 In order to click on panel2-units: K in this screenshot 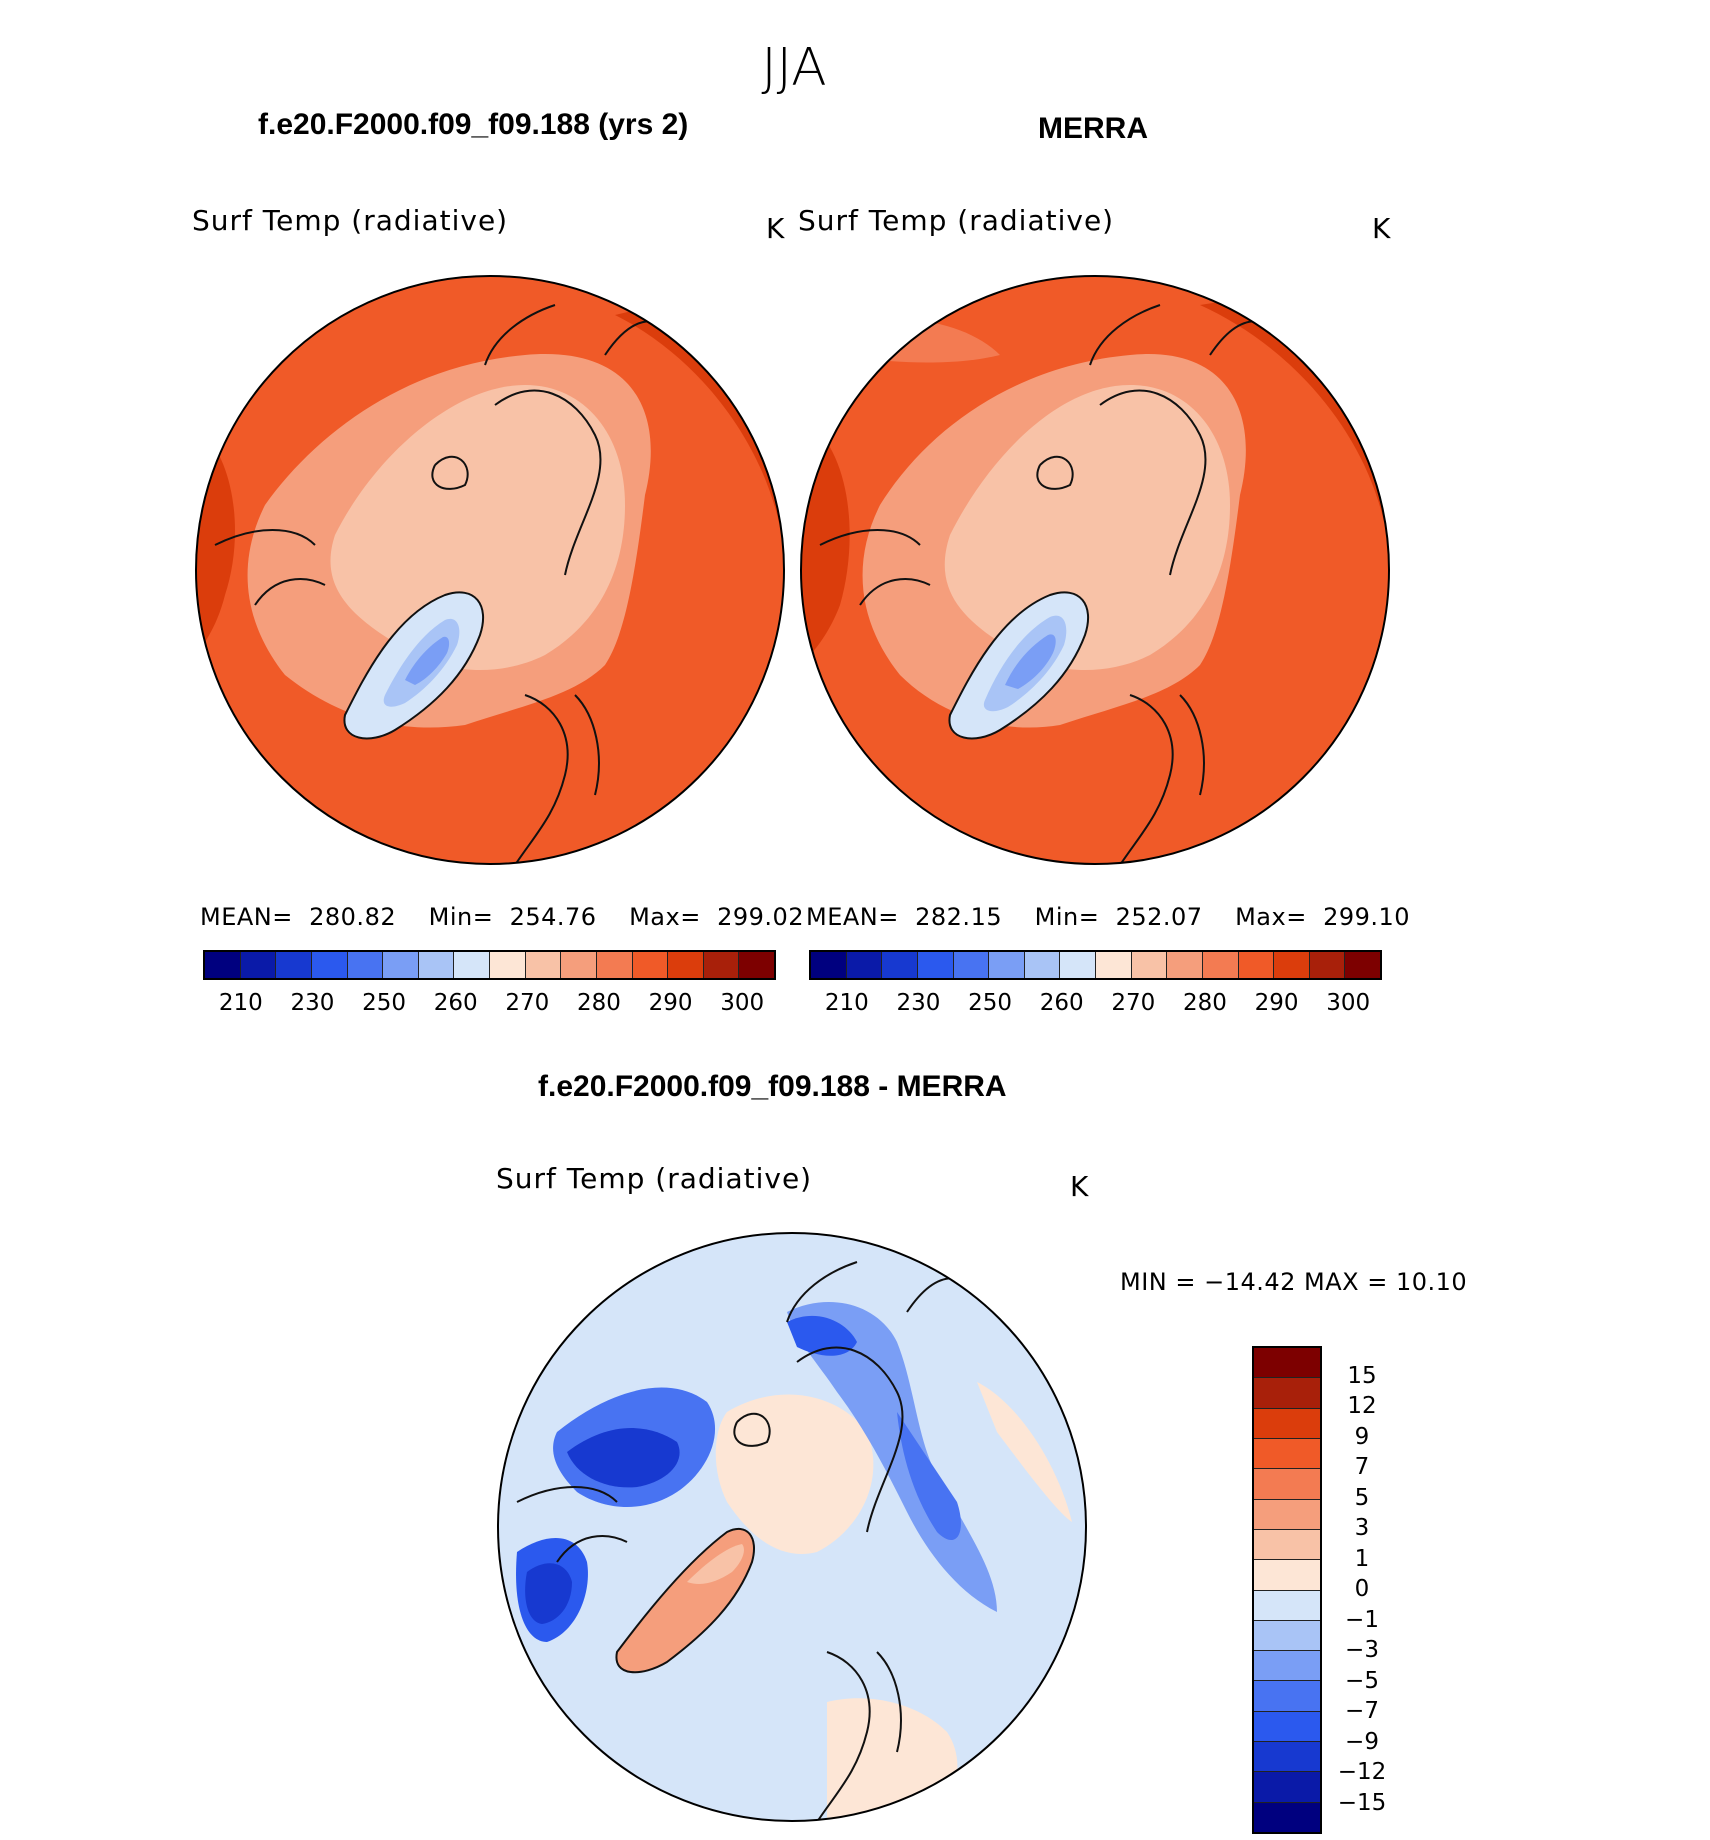, I will do `click(1382, 228)`.